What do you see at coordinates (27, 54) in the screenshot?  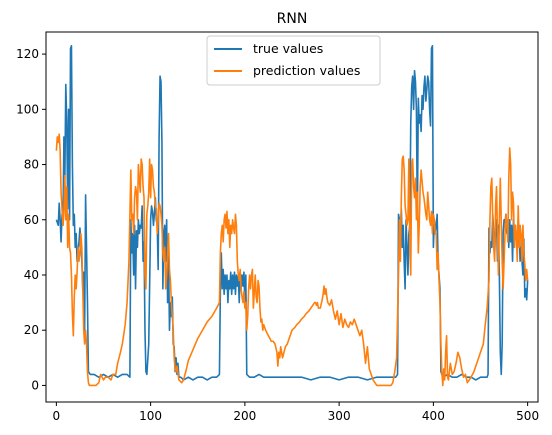 I see `y-tick-label: 120` at bounding box center [27, 54].